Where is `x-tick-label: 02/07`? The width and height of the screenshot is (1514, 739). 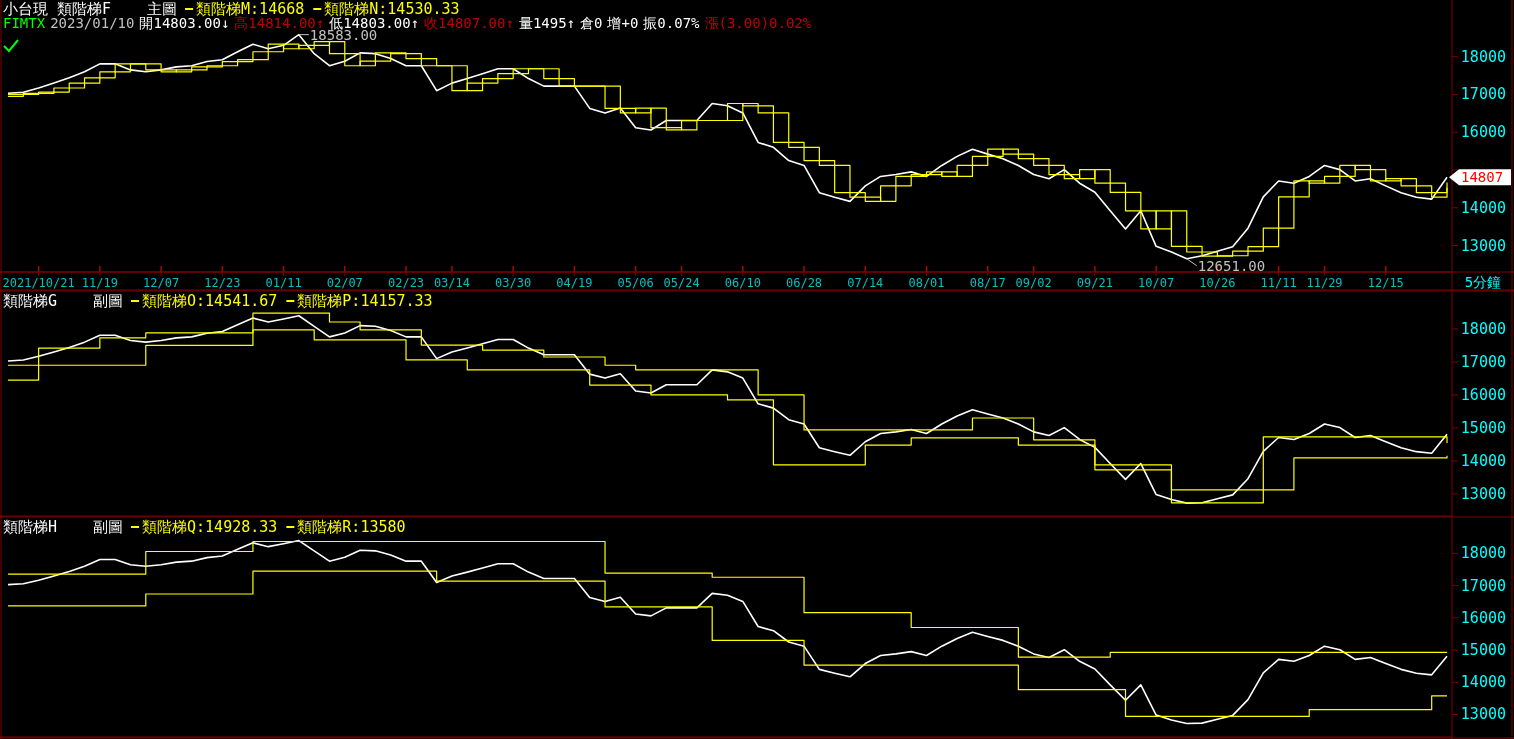
x-tick-label: 02/07 is located at coordinates (344, 283).